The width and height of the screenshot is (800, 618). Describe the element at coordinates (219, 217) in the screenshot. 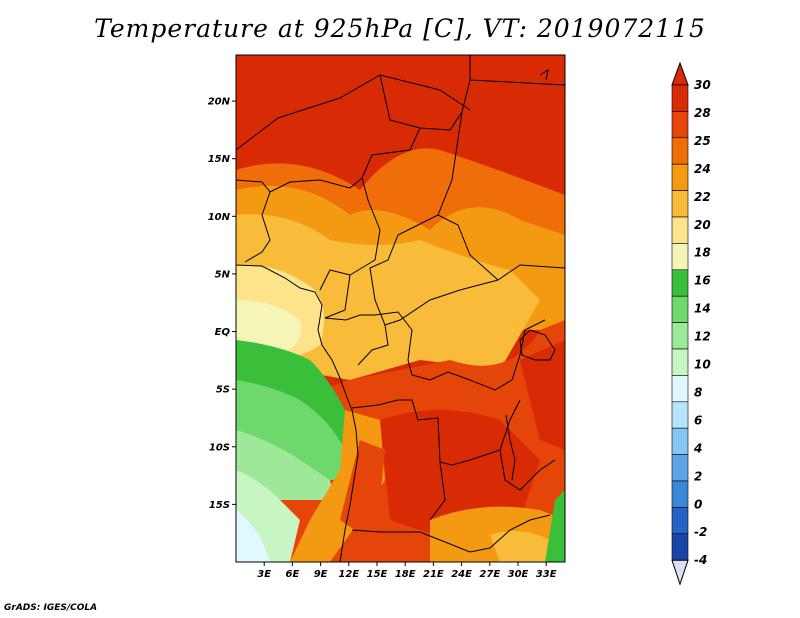

I see `lat-tick-label: 10N` at that location.